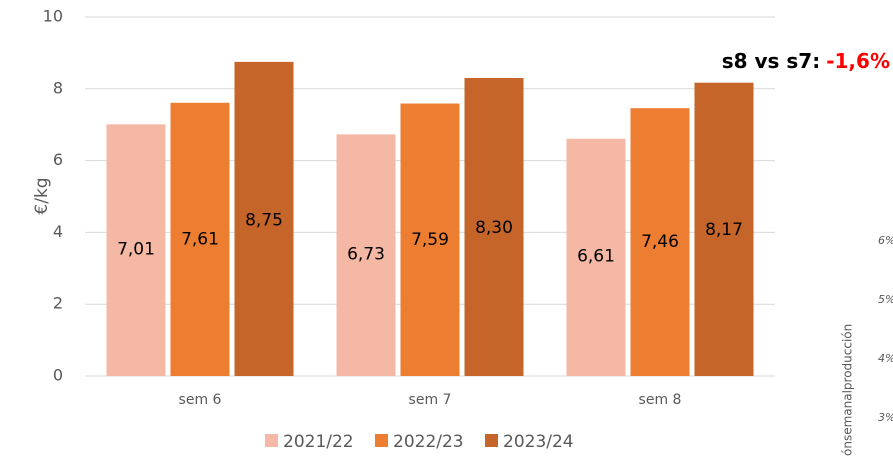 This screenshot has height=456, width=893. I want to click on value-label: 7,59, so click(430, 240).